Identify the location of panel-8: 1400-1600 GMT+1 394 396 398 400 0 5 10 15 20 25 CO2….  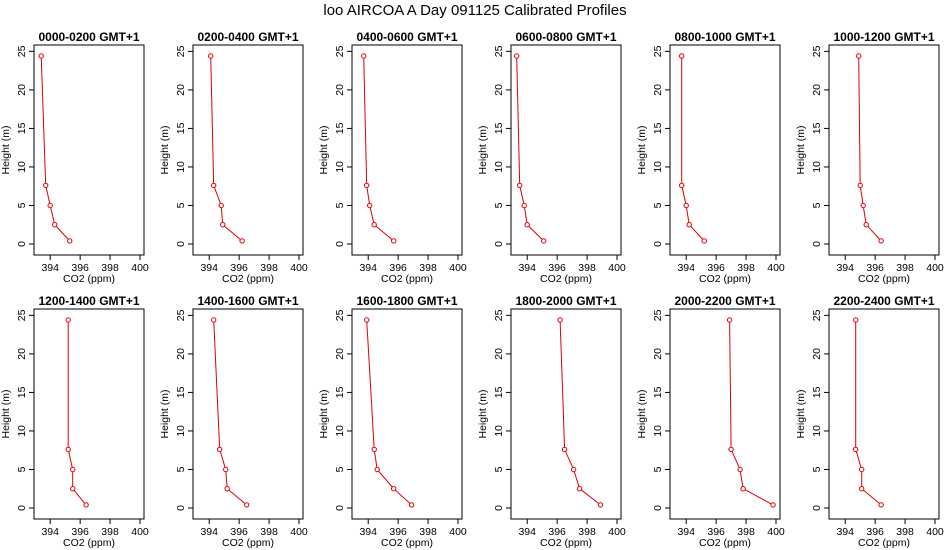
(233, 421).